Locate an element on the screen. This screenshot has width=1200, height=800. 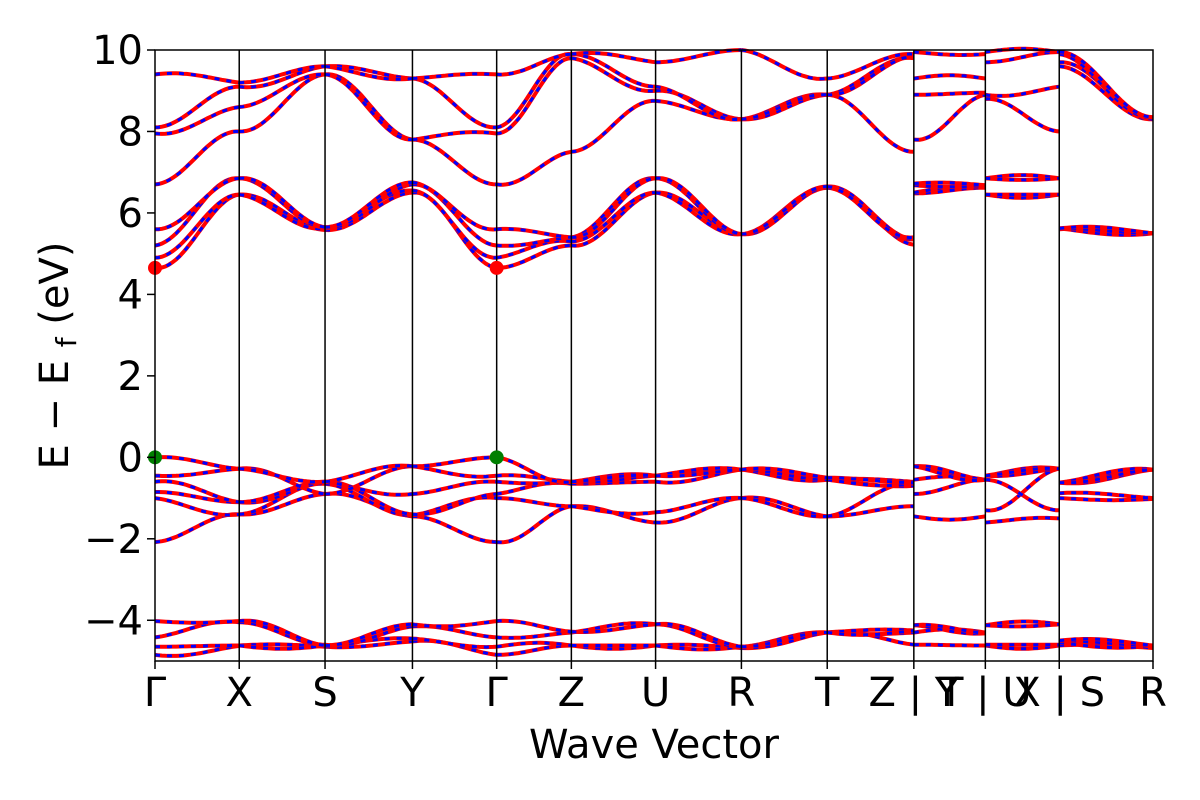
y-axis-label-main: E − E is located at coordinates (55, 408).